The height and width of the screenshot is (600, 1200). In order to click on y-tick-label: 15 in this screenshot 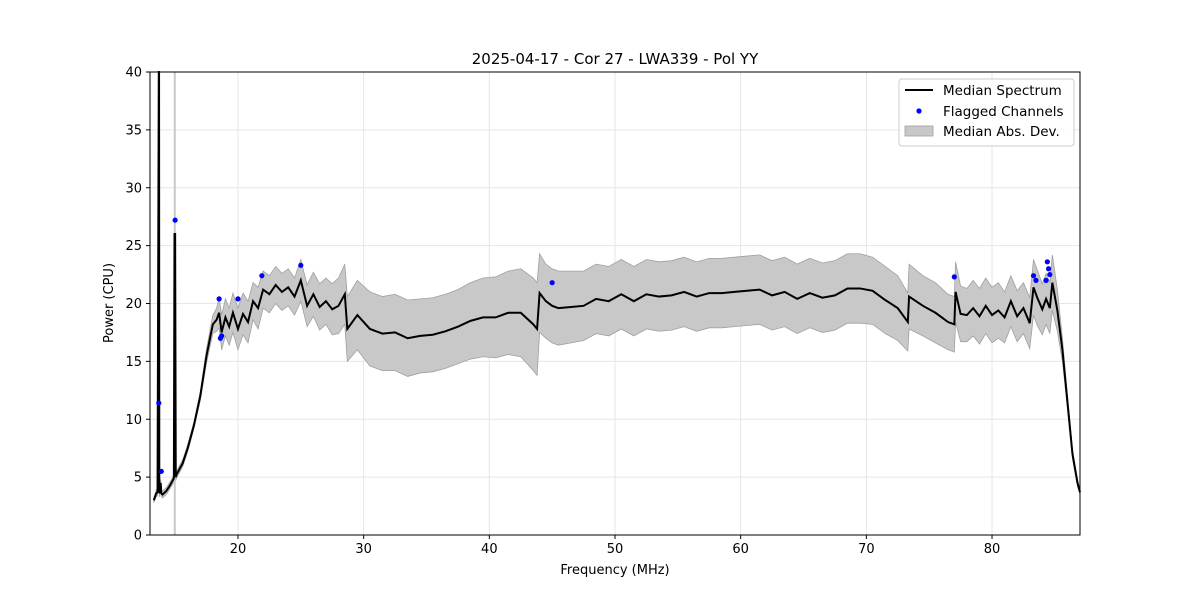, I will do `click(133, 362)`.